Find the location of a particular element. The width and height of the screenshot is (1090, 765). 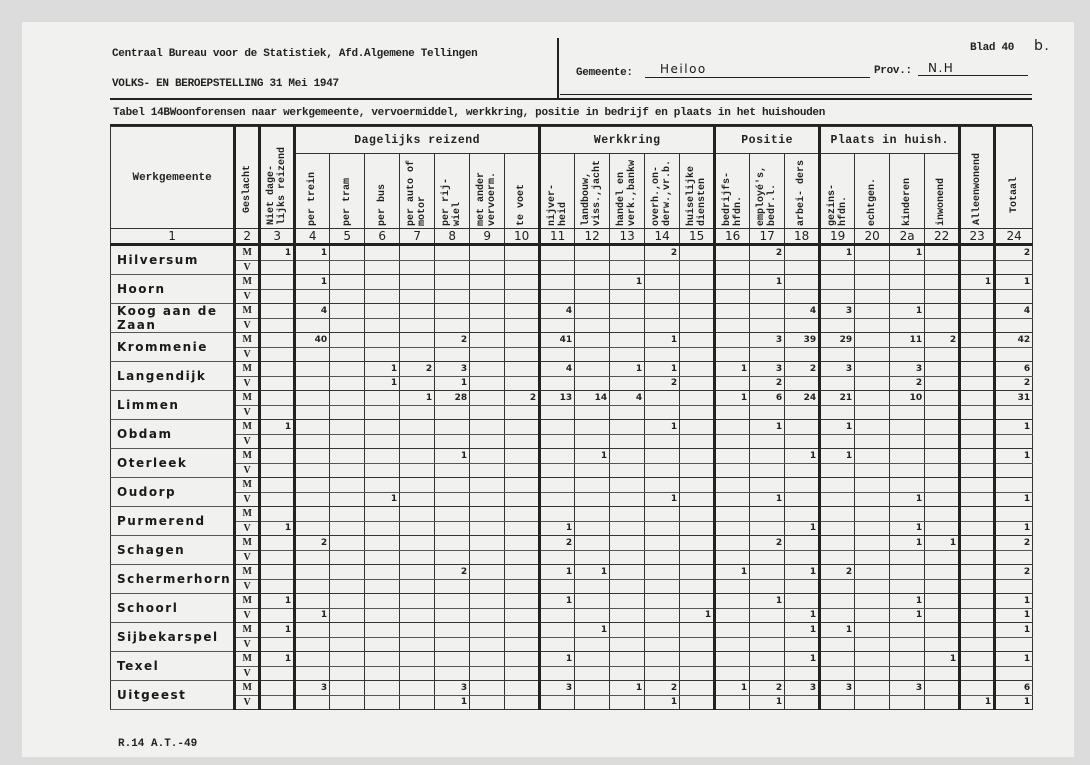

count-cell: 10 is located at coordinates (907, 398).